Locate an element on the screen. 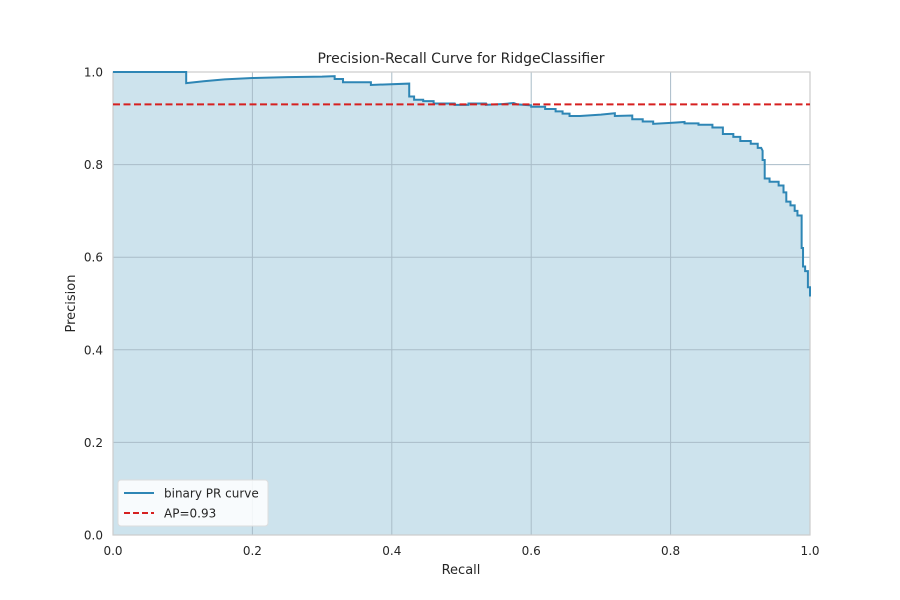 Image resolution: width=900 pixels, height=600 pixels. y-tick-label-0: 0.0 is located at coordinates (93, 536).